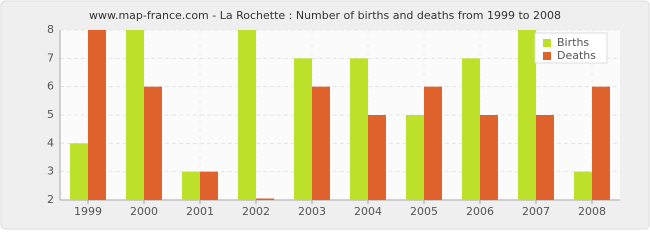  What do you see at coordinates (50, 142) in the screenshot?
I see `y-tick-label: 4` at bounding box center [50, 142].